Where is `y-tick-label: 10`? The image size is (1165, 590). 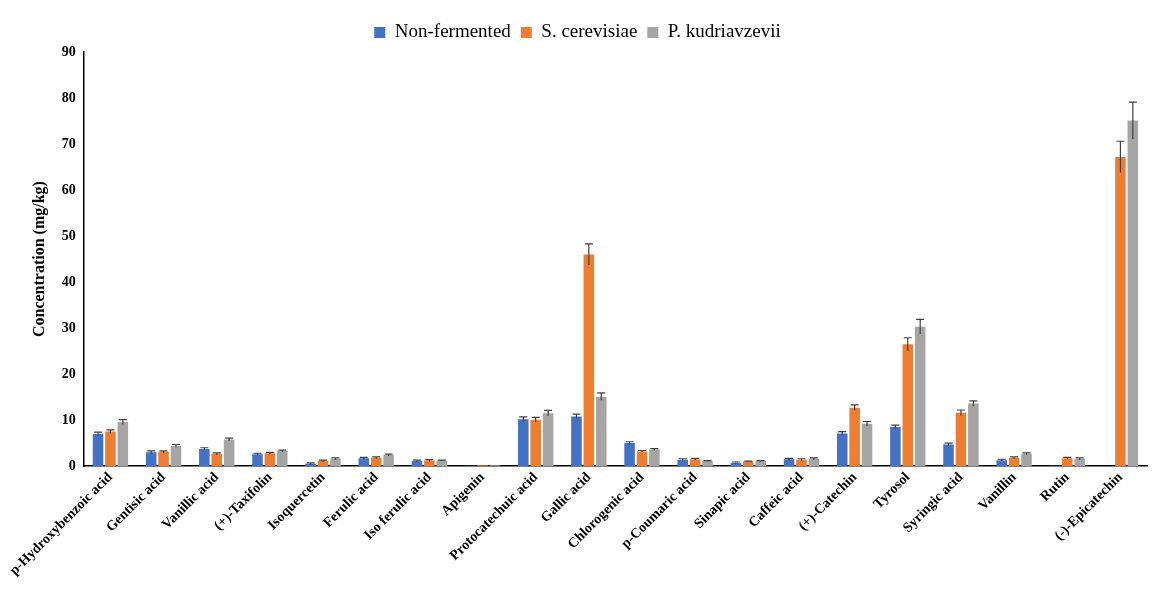 y-tick-label: 10 is located at coordinates (68, 419).